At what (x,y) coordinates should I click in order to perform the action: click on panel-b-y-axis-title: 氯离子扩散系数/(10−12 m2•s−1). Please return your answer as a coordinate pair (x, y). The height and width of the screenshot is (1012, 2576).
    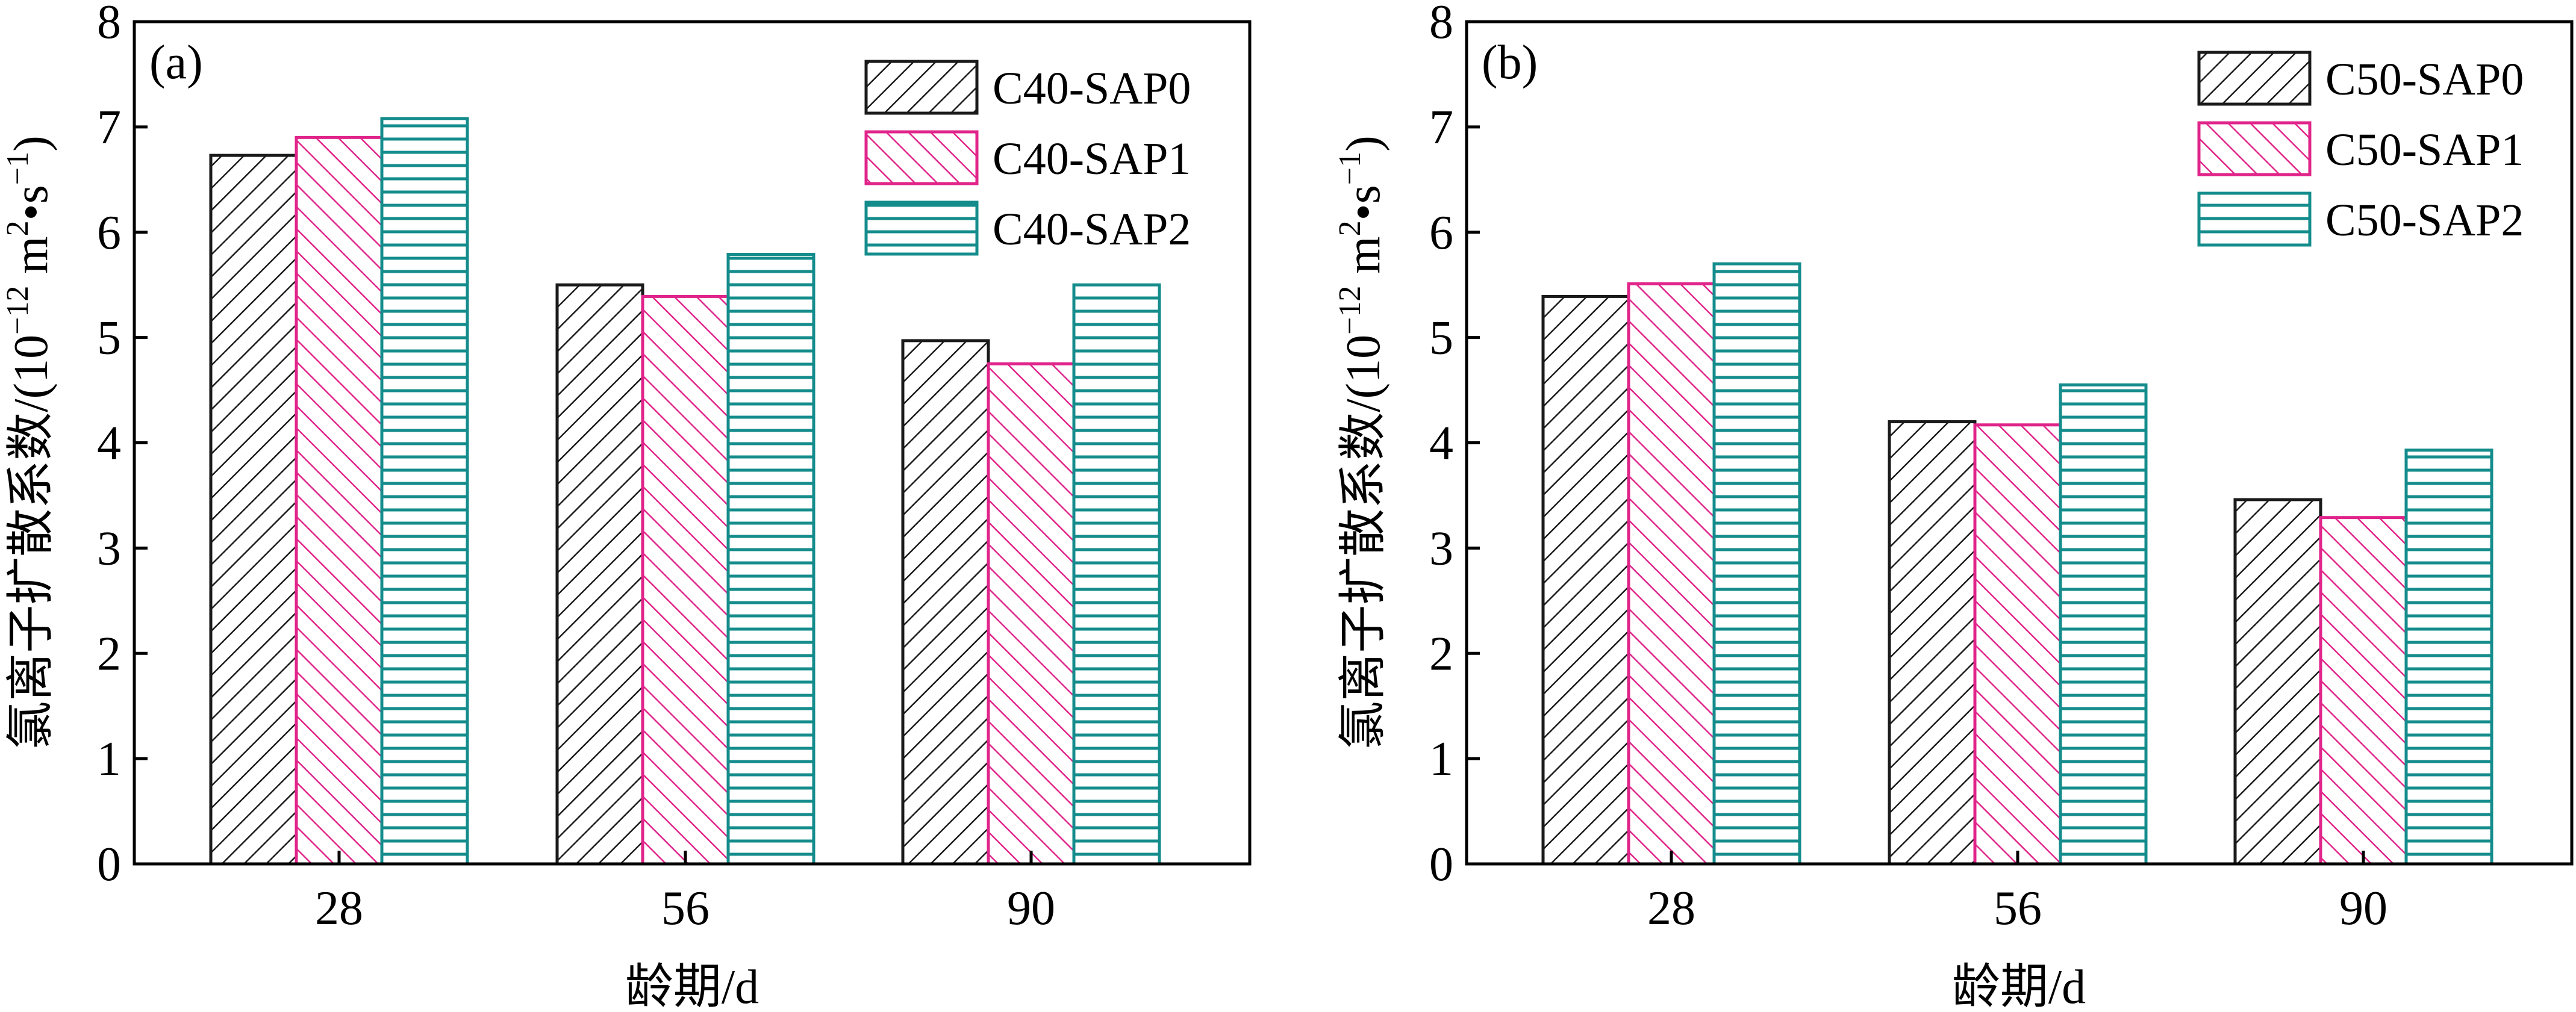
    Looking at the image, I should click on (1361, 442).